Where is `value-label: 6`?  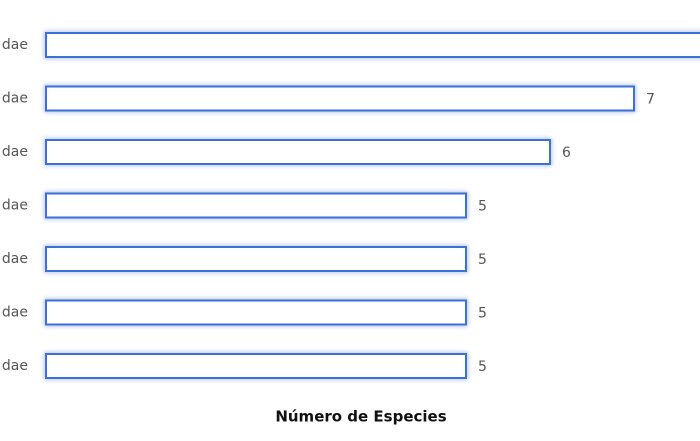
value-label: 6 is located at coordinates (566, 153).